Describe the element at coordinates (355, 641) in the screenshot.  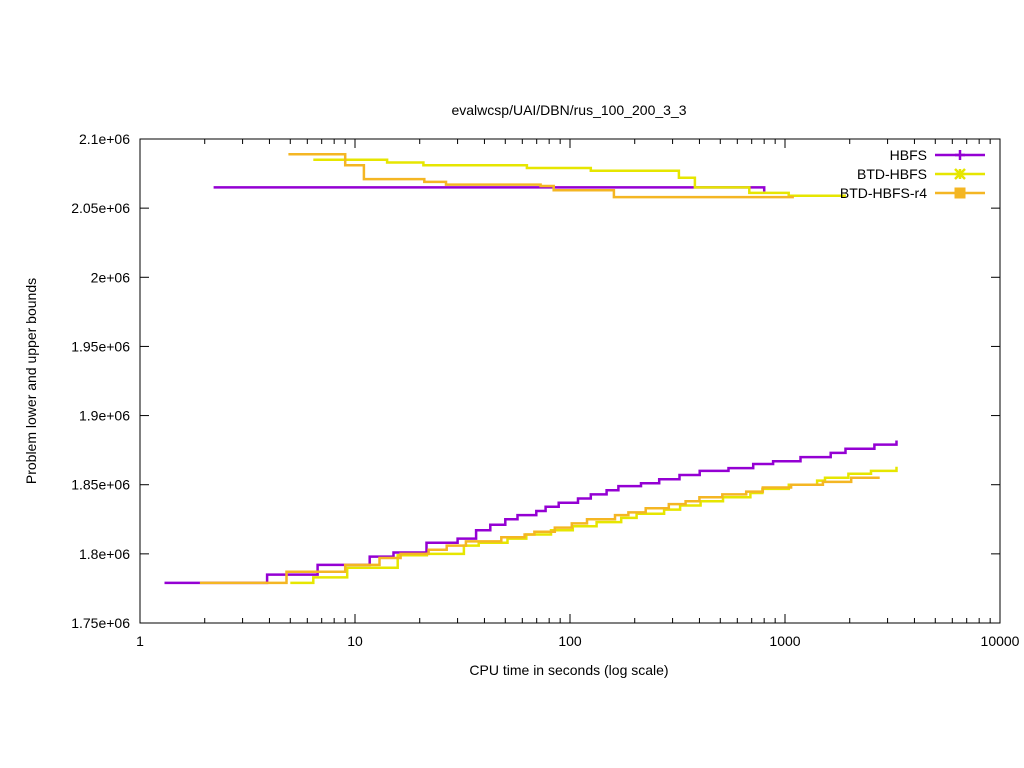
I see `x-tick-label: 10` at that location.